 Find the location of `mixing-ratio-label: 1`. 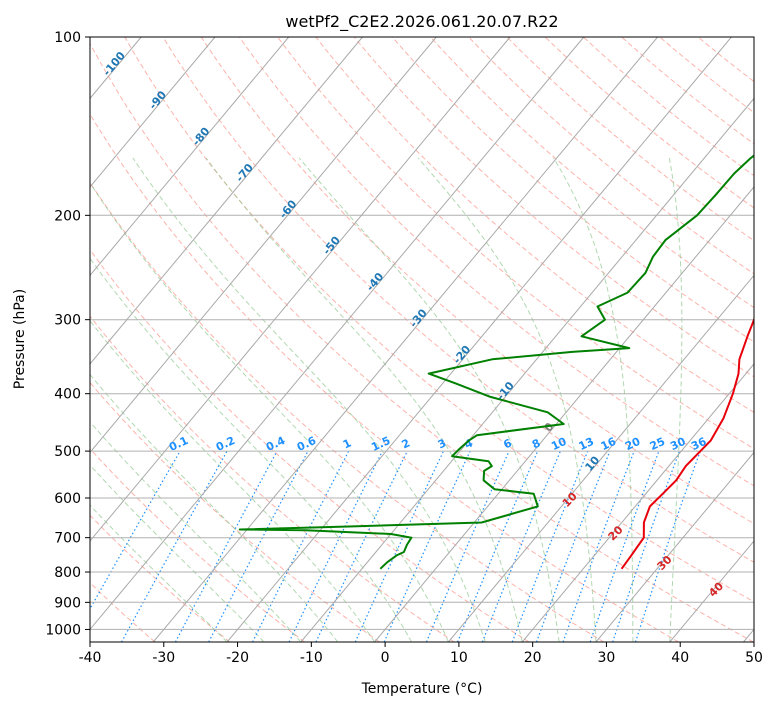

mixing-ratio-label: 1 is located at coordinates (347, 443).